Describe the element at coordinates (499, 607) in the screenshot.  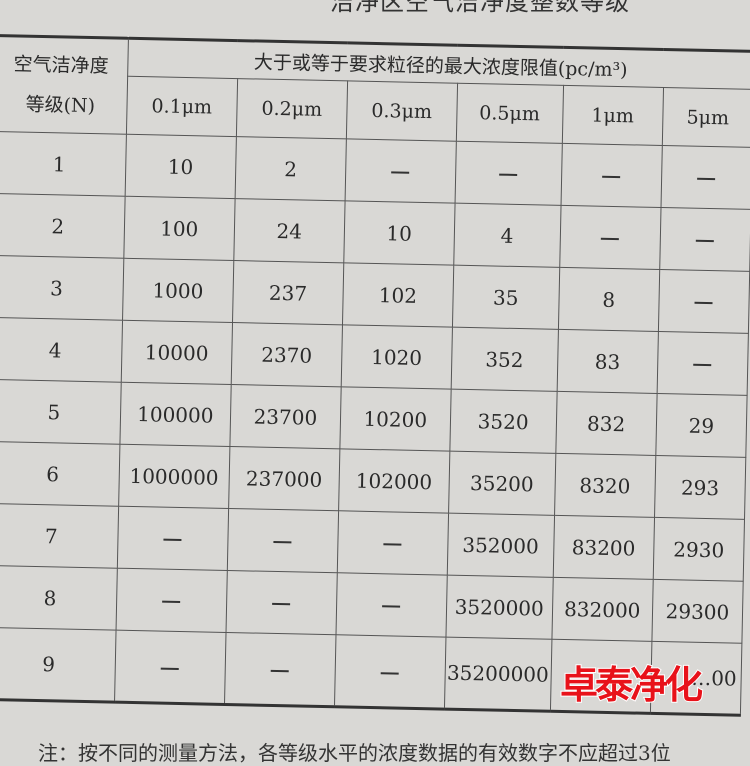
I see `concentration-cell: 3520000` at that location.